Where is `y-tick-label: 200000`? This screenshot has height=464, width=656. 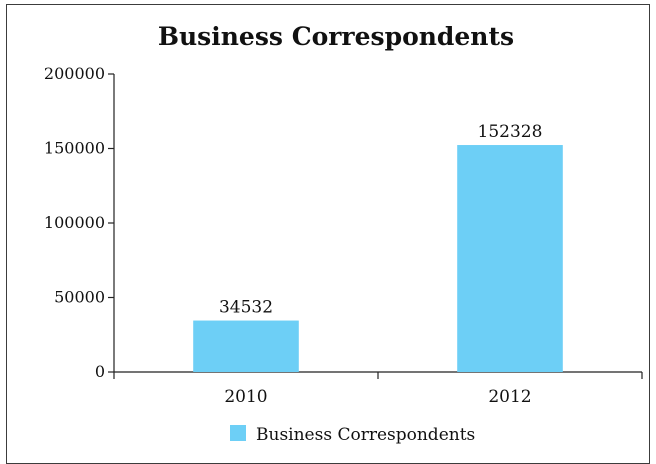
y-tick-label: 200000 is located at coordinates (74, 73).